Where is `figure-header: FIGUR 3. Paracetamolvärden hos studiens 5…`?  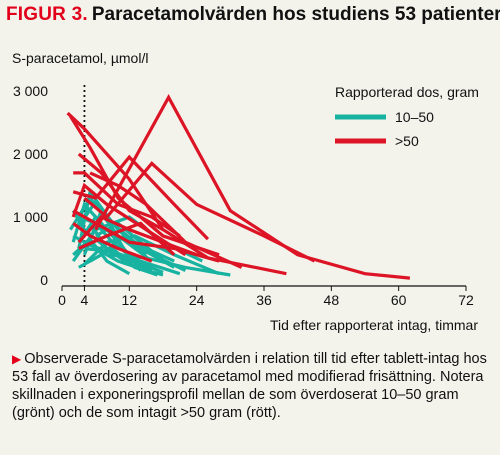 figure-header: FIGUR 3. Paracetamolvärden hos studiens 5… is located at coordinates (253, 18).